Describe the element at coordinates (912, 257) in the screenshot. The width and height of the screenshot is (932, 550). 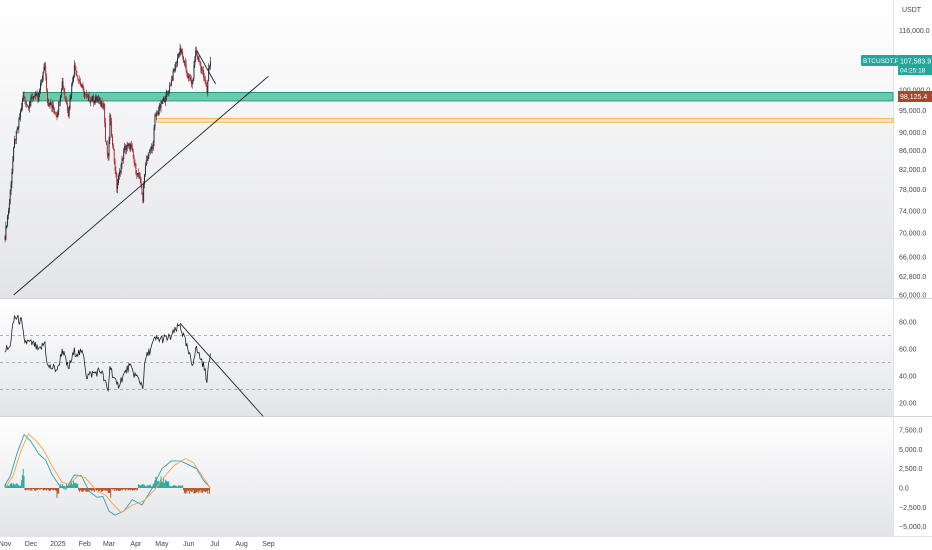
I see `price-tick-label: 66,000.0` at that location.